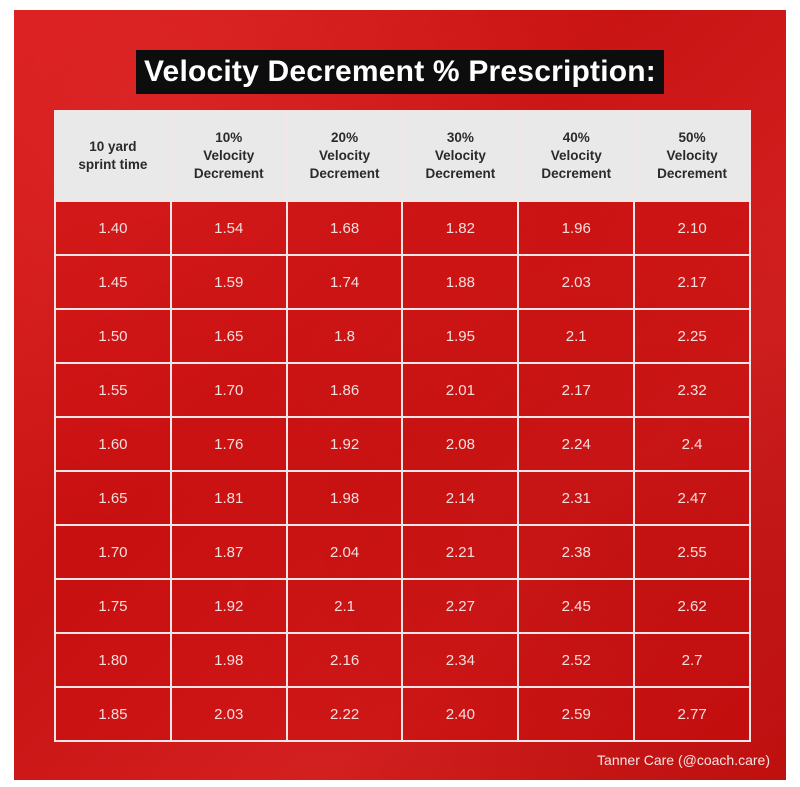 The image size is (800, 787). What do you see at coordinates (113, 714) in the screenshot?
I see `sprint-time-cell: 1.85` at bounding box center [113, 714].